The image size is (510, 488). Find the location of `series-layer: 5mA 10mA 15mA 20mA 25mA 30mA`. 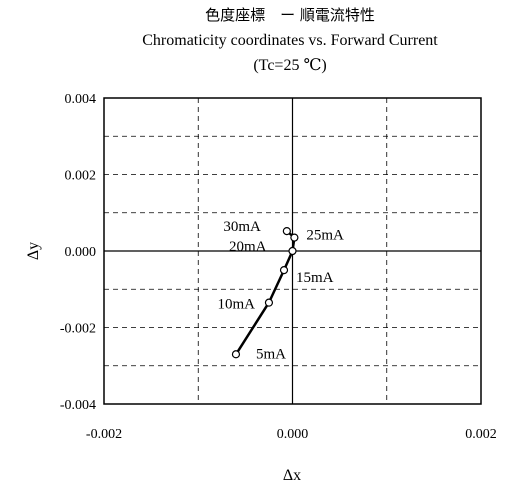

series-layer: 5mA 10mA 15mA 20mA 25mA 30mA is located at coordinates (280, 290).